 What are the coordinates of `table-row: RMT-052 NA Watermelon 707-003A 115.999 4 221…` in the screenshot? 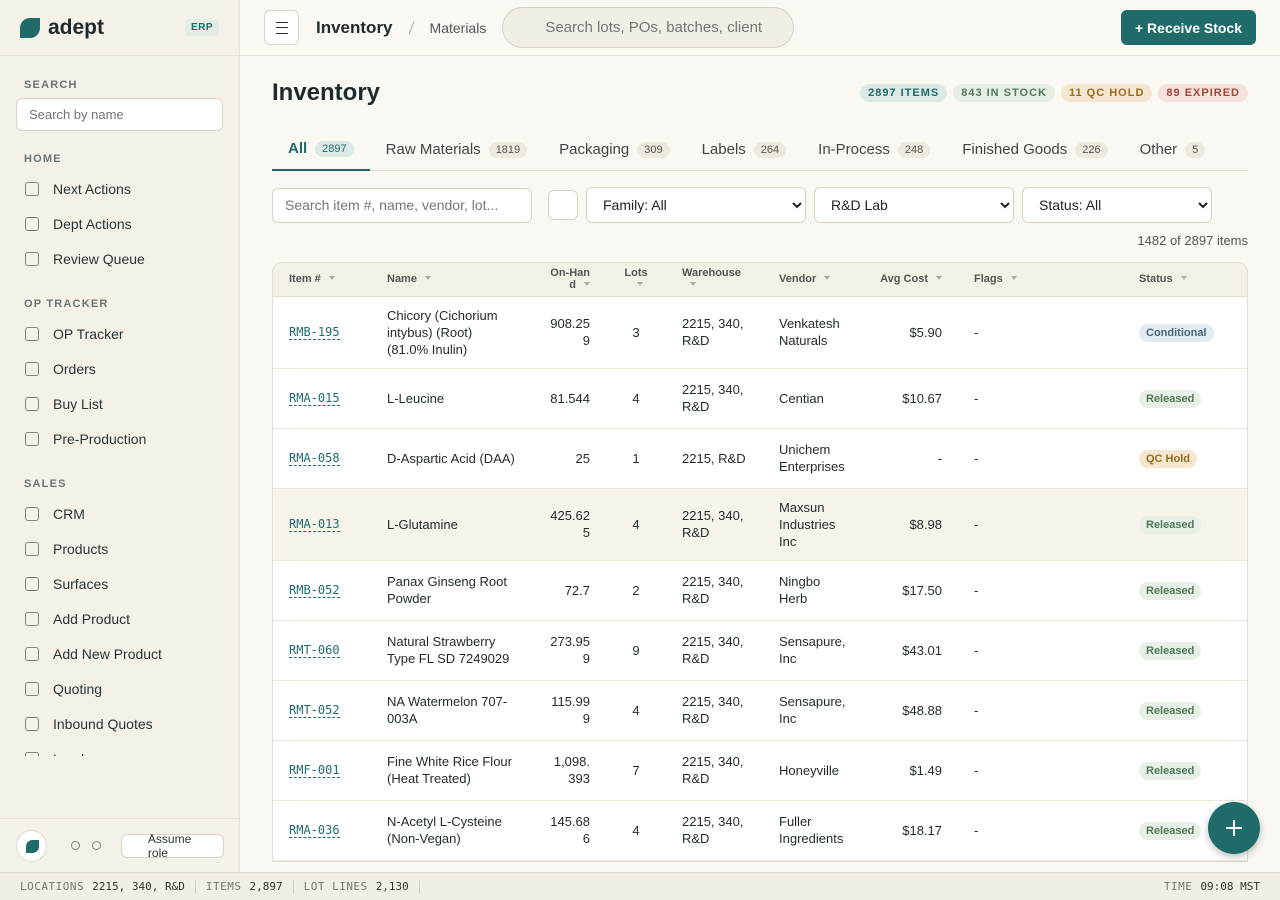 It's located at (760, 710).